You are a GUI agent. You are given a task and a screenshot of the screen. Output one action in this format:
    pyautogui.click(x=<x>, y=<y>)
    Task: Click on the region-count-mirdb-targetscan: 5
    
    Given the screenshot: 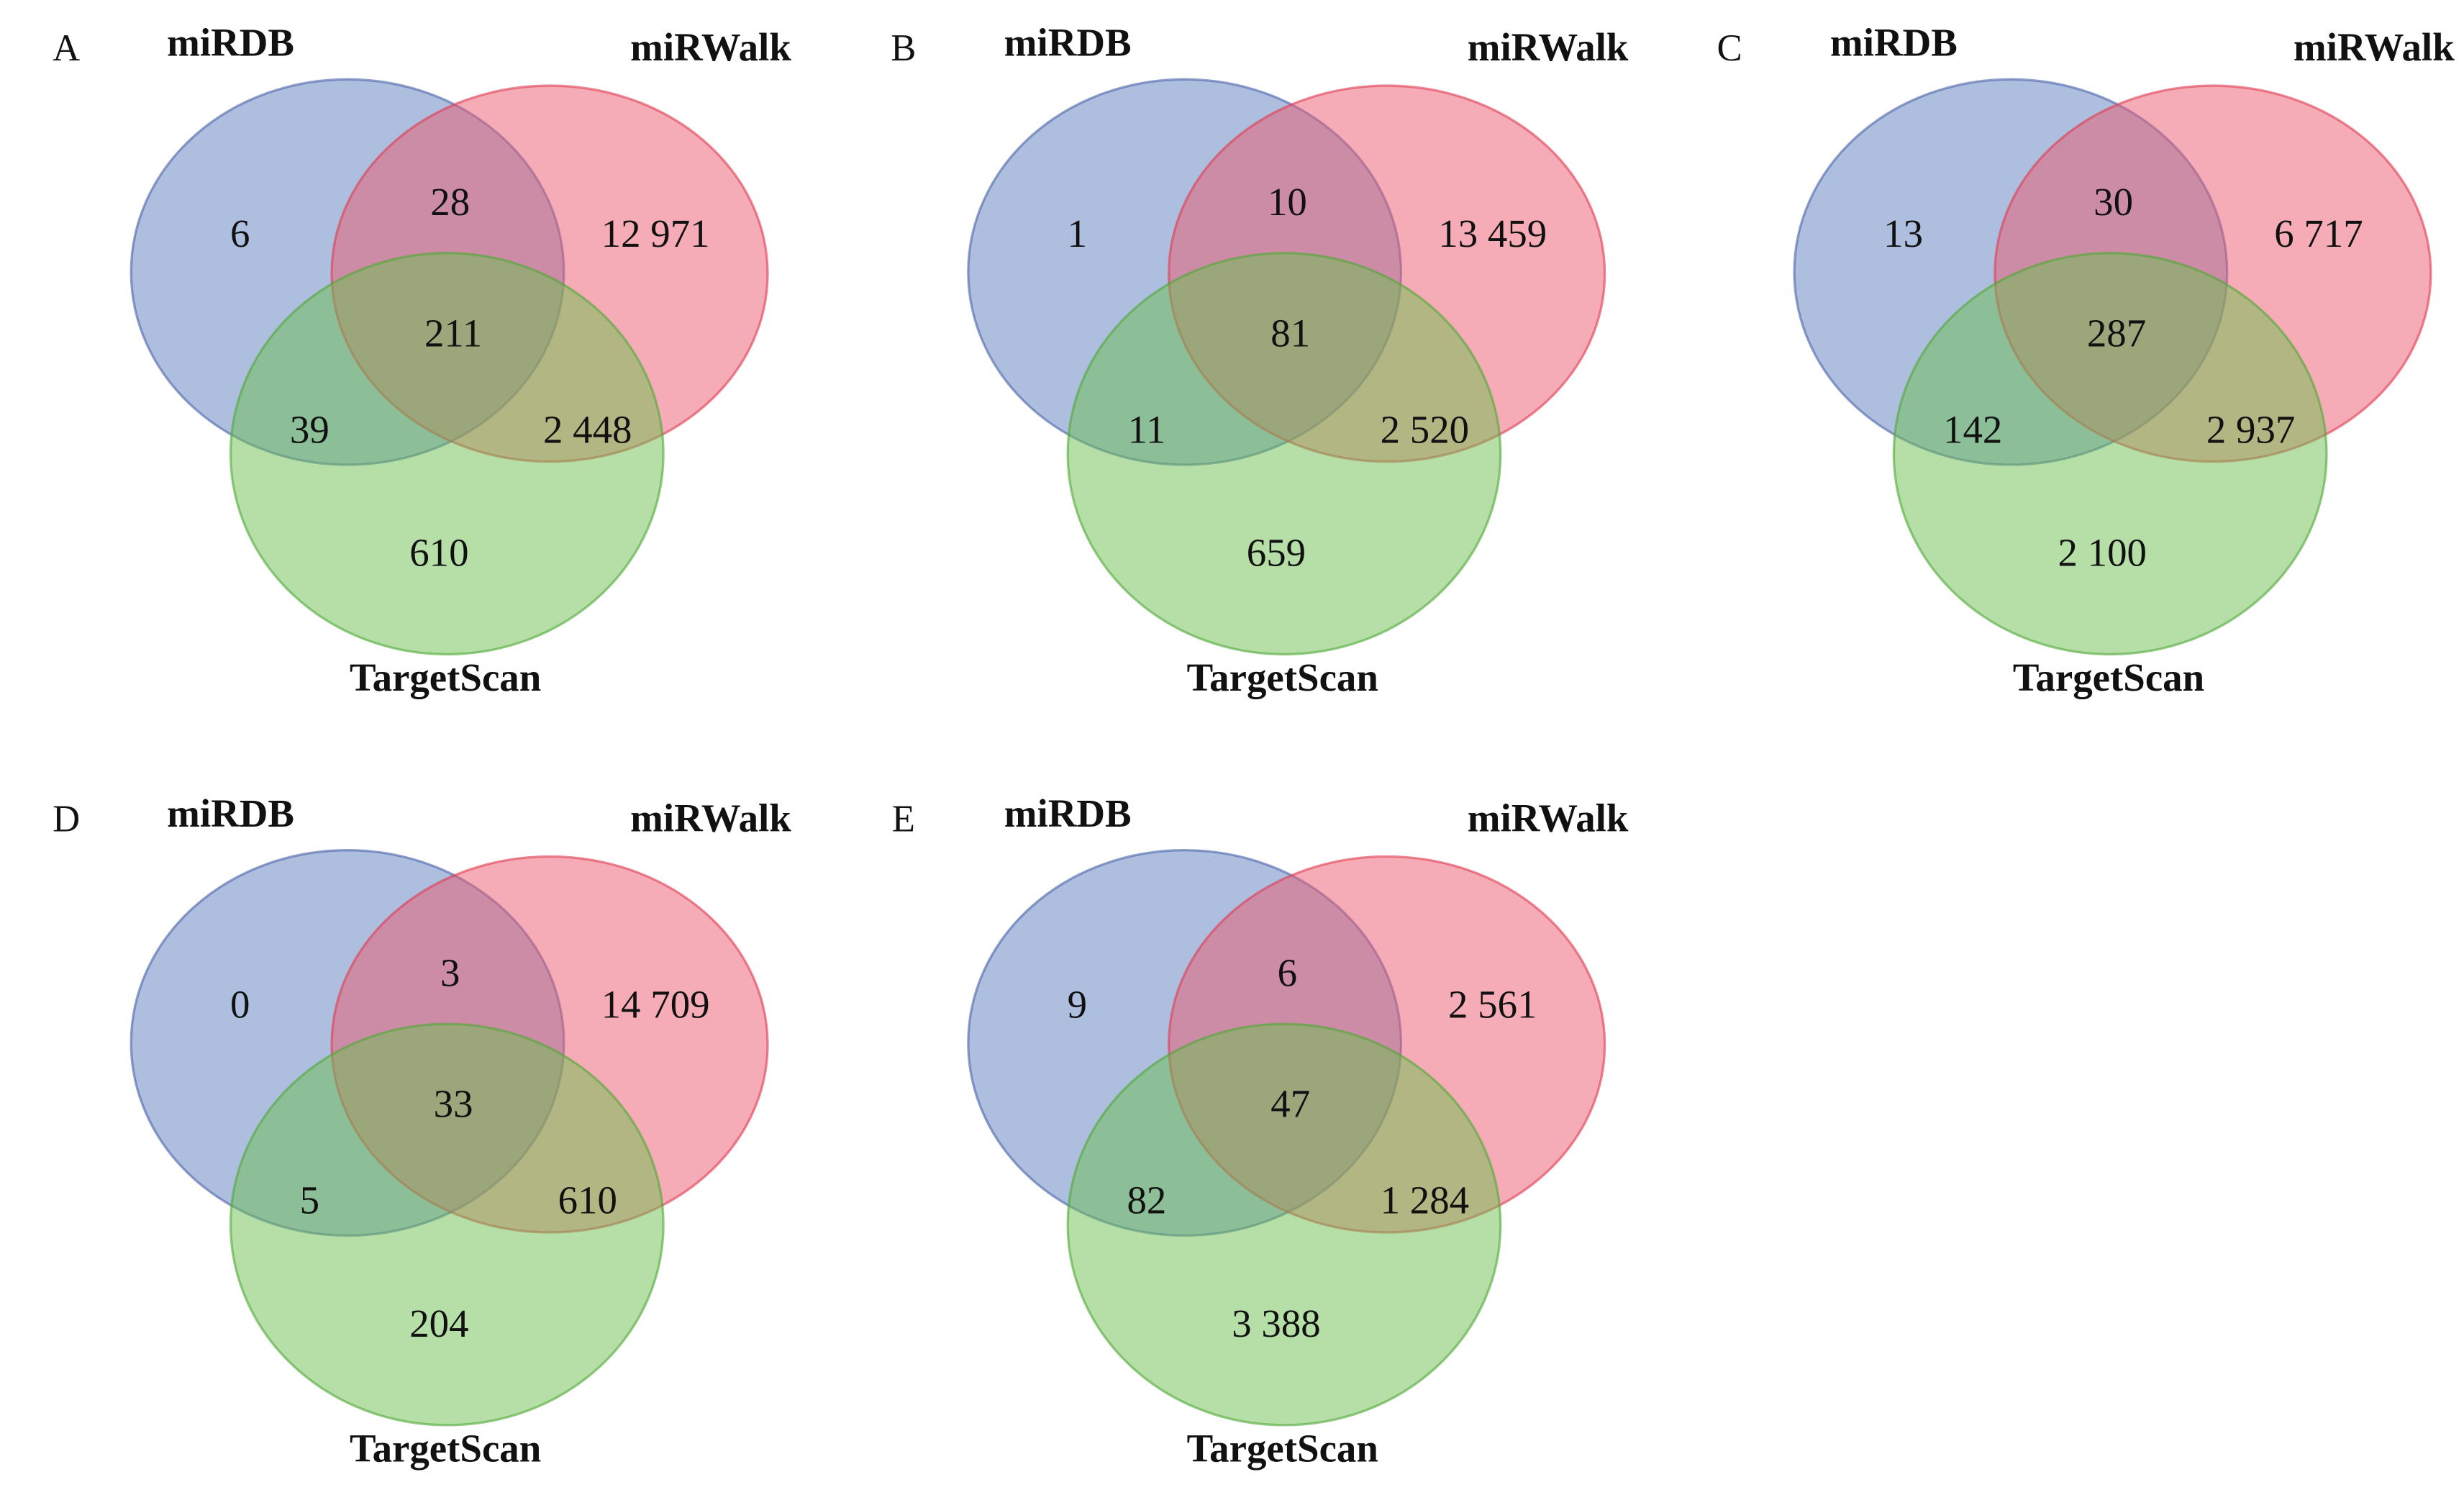 What is the action you would take?
    pyautogui.click(x=309, y=1200)
    